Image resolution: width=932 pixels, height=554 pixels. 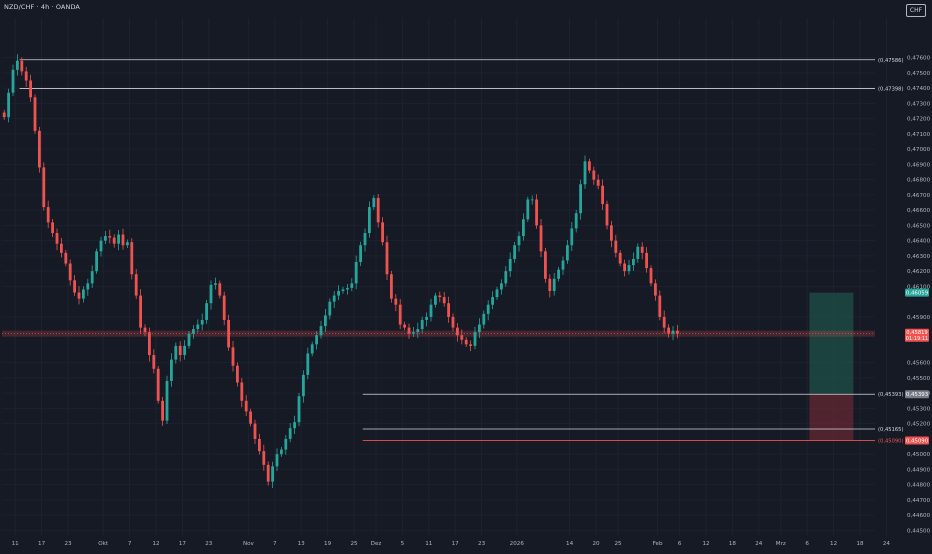 What do you see at coordinates (831, 343) in the screenshot?
I see `target-zone` at bounding box center [831, 343].